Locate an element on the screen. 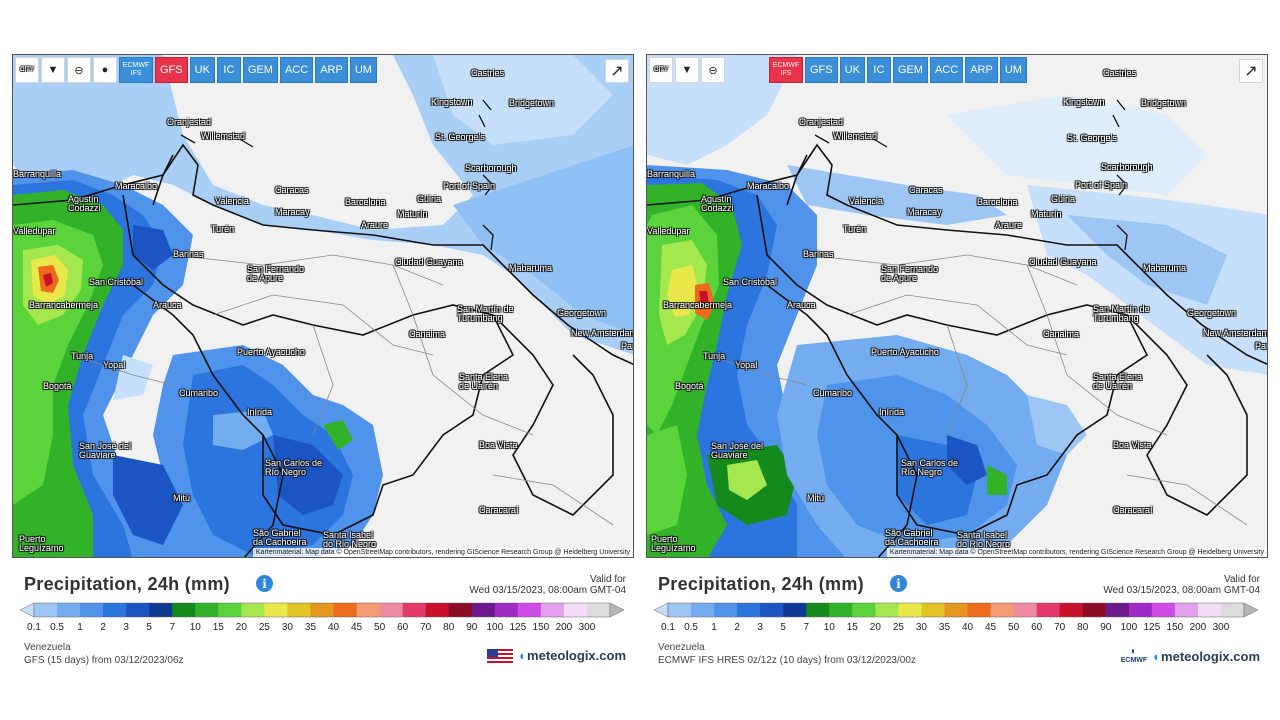  scale-tick-label: 90 is located at coordinates (472, 627).